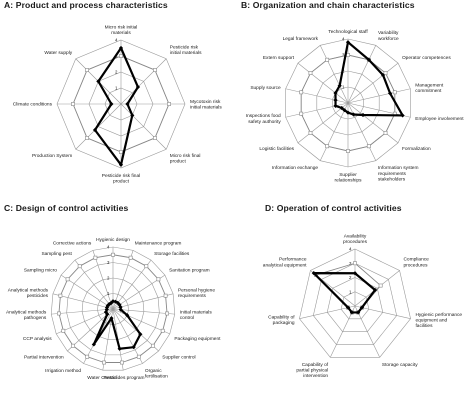  What do you see at coordinates (343, 39) in the screenshot?
I see `tick-label: 4` at bounding box center [343, 39].